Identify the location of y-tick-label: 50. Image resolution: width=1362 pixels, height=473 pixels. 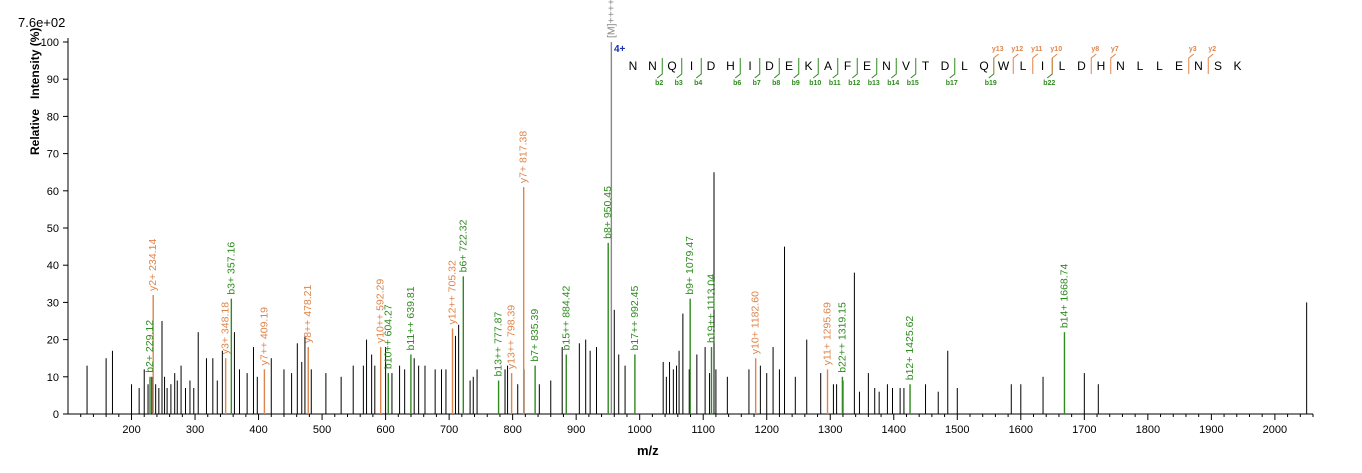
(53, 229).